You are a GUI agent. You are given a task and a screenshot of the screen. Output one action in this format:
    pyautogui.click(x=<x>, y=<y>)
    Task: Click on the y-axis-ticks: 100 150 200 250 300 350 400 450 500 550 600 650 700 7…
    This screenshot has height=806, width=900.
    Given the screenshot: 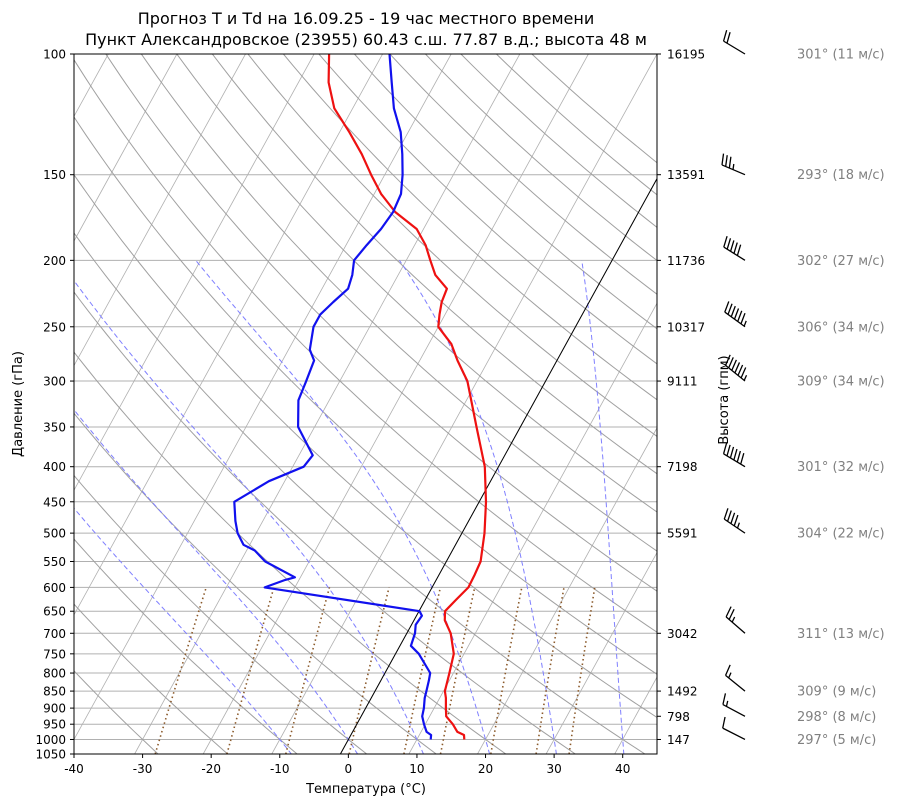 What is the action you would take?
    pyautogui.click(x=54, y=405)
    